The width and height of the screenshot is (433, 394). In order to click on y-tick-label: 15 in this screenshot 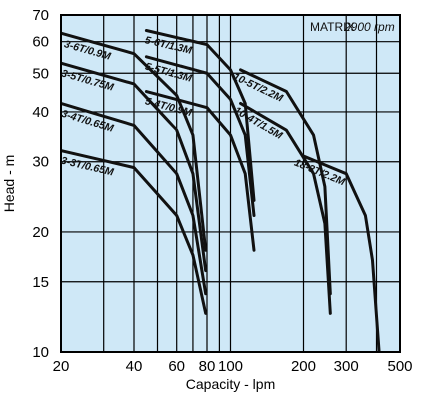, I will do `click(40, 282)`.